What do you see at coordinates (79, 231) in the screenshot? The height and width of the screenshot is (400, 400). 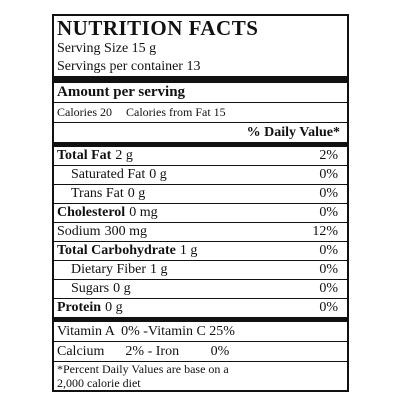 I see `nutrient-name: Sodium` at bounding box center [79, 231].